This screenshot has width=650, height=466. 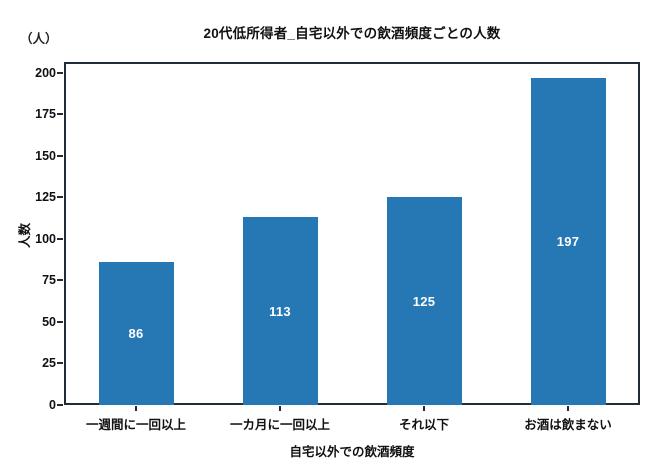 I want to click on bar: 86, so click(x=136, y=333).